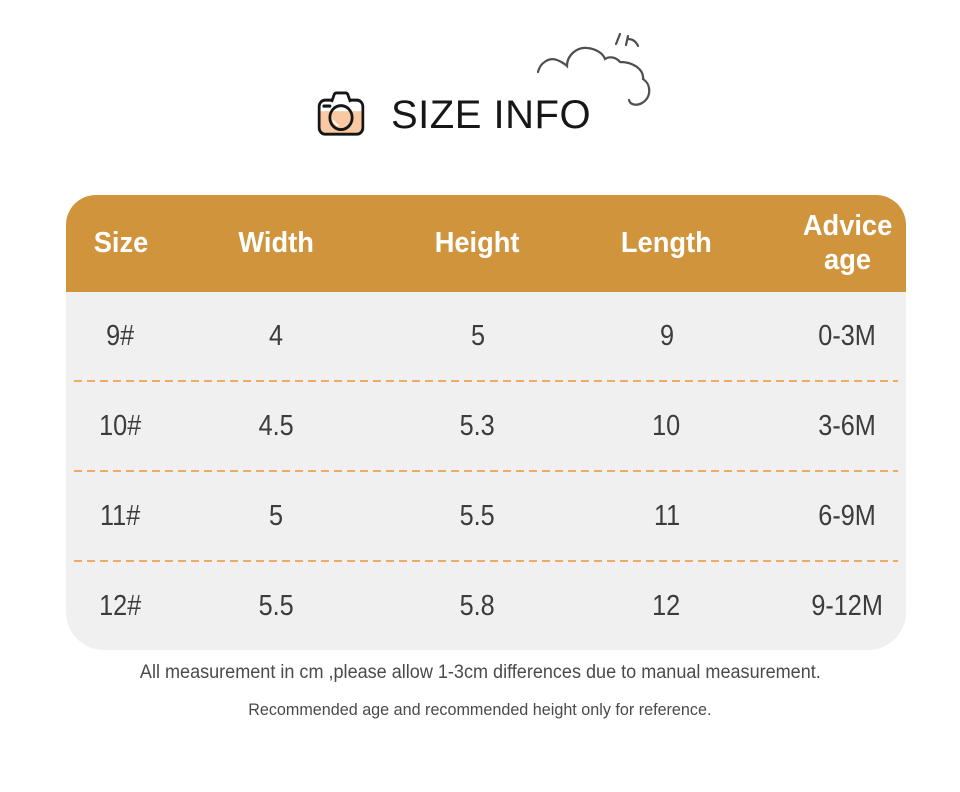 The image size is (960, 792). What do you see at coordinates (276, 425) in the screenshot?
I see `table-cell: 4.5` at bounding box center [276, 425].